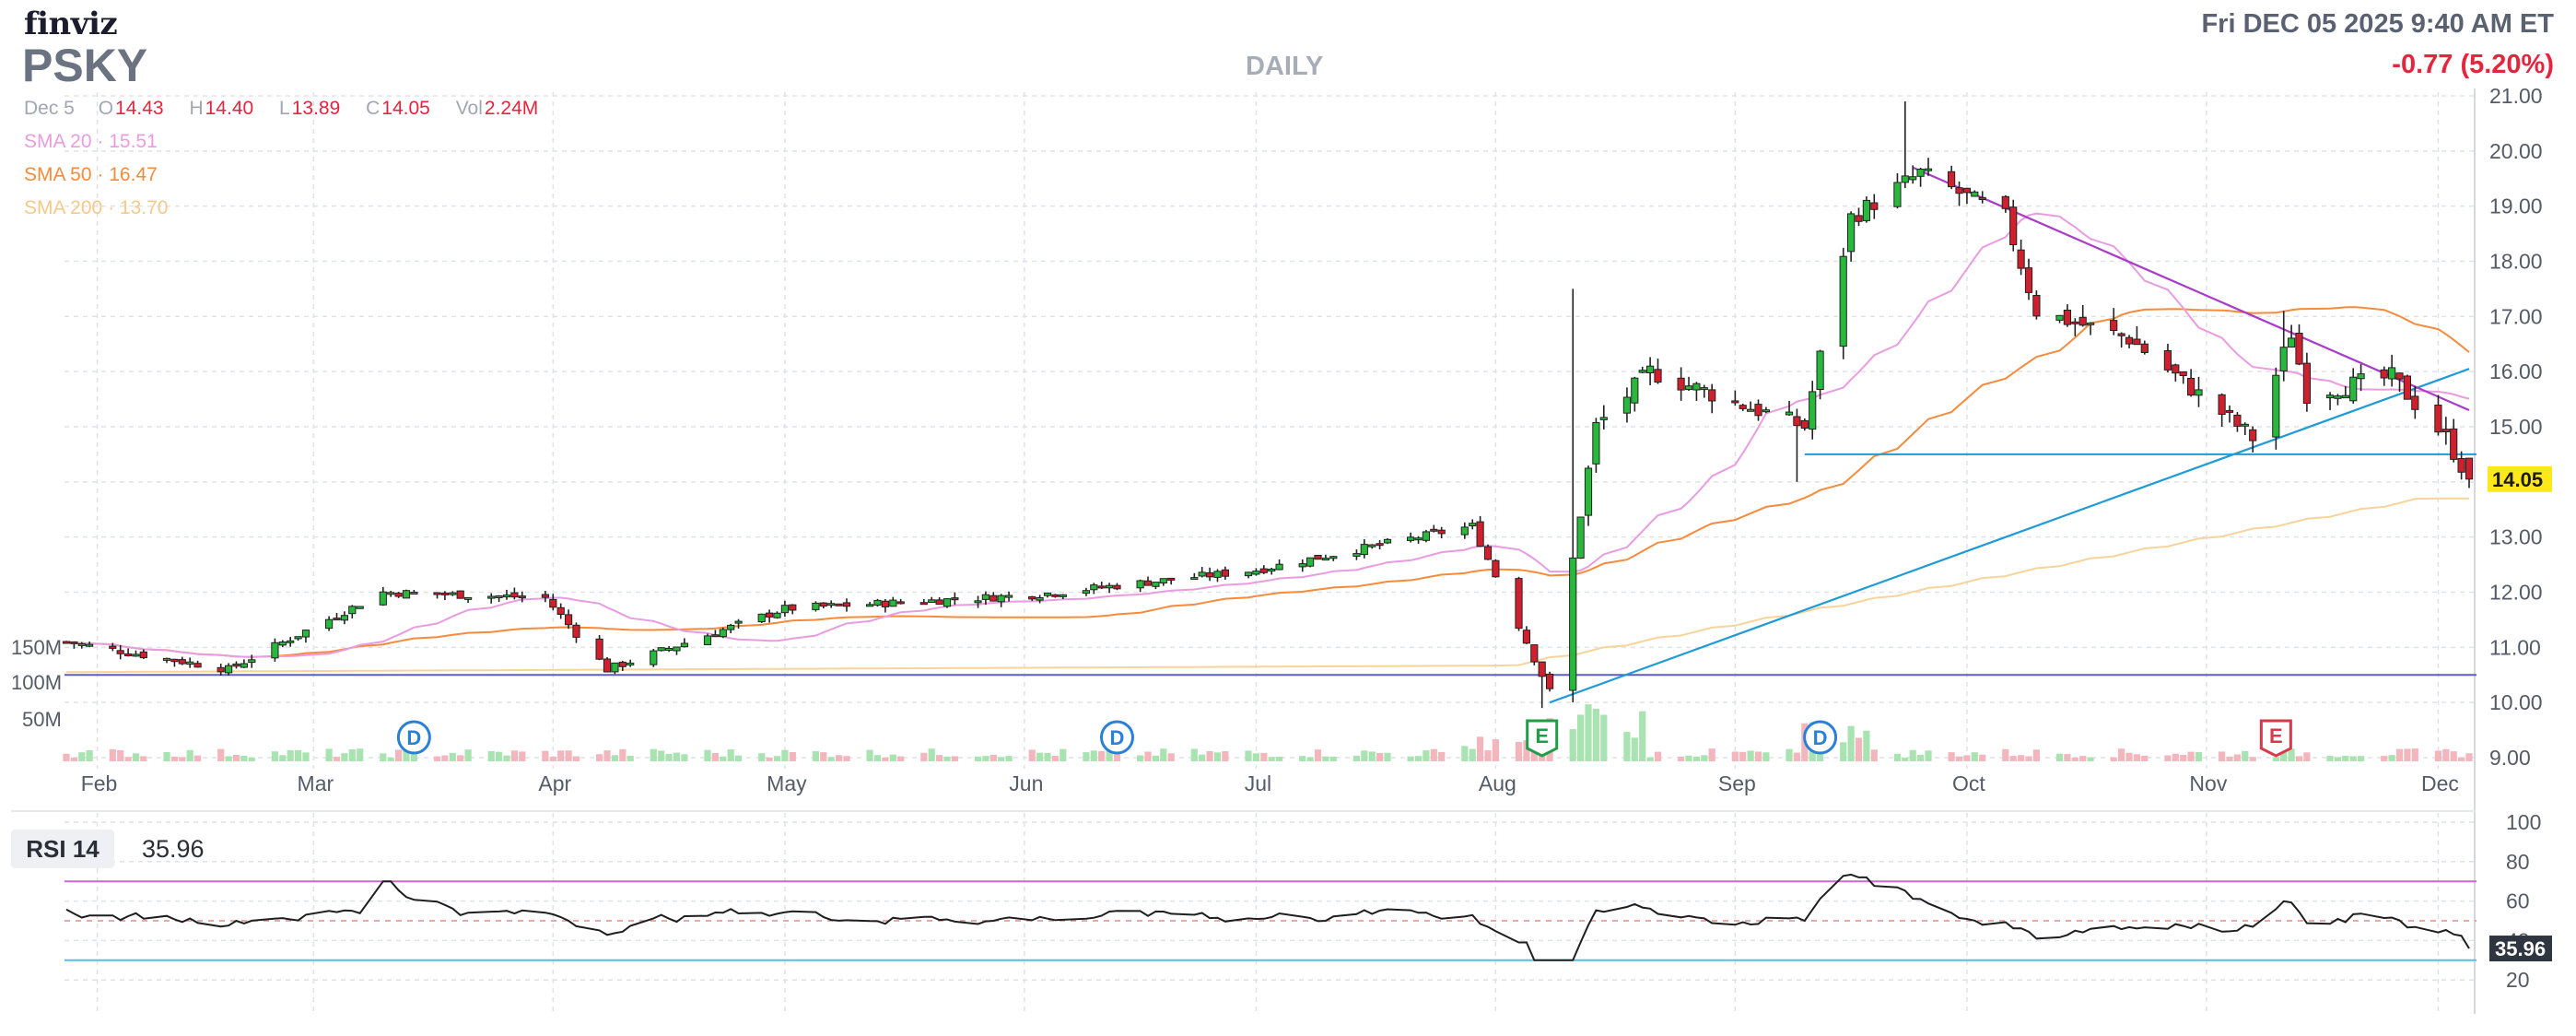 The image size is (2576, 1036). What do you see at coordinates (2520, 479) in the screenshot?
I see `last-price-tag` at bounding box center [2520, 479].